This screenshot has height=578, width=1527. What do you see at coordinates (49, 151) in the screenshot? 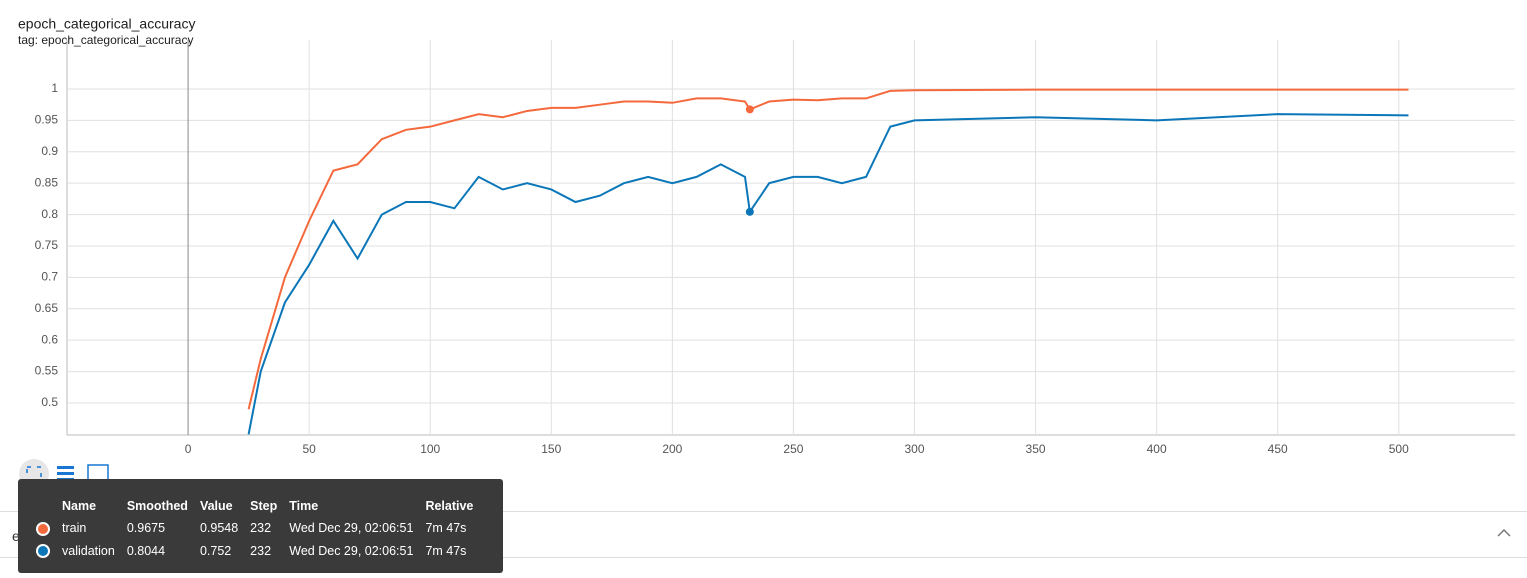
I see `y-tick-label: 0.9` at bounding box center [49, 151].